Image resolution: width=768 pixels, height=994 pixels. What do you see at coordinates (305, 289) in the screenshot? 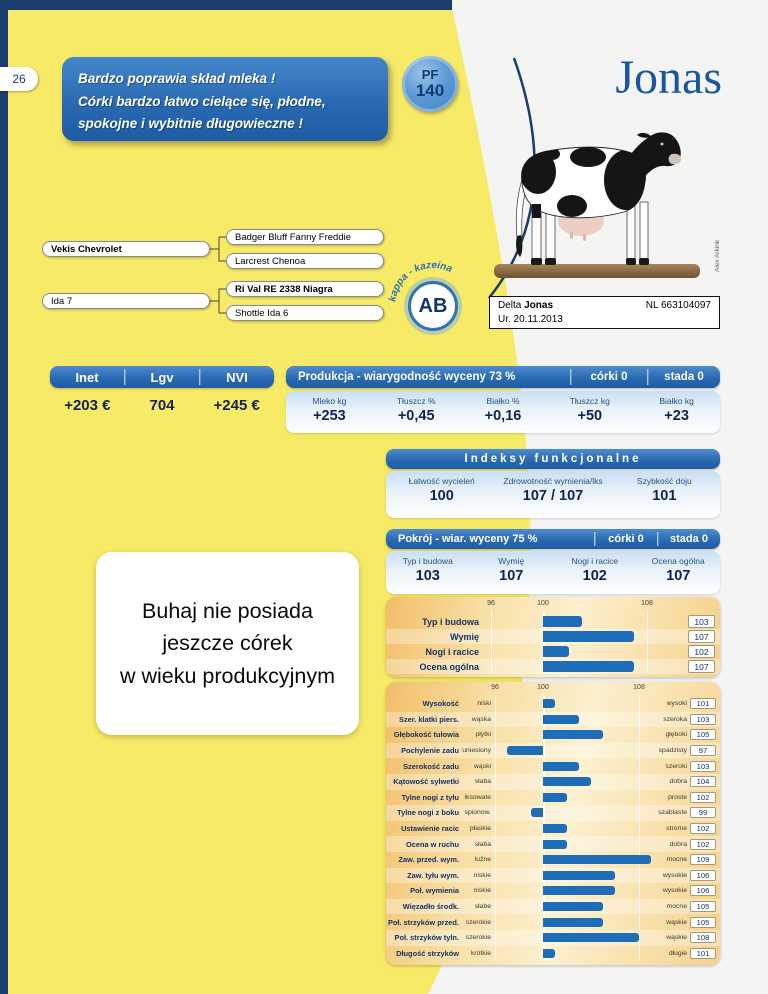
I see `pedigree-dam-sire: Ri Val RE 2338 Niagra` at bounding box center [305, 289].